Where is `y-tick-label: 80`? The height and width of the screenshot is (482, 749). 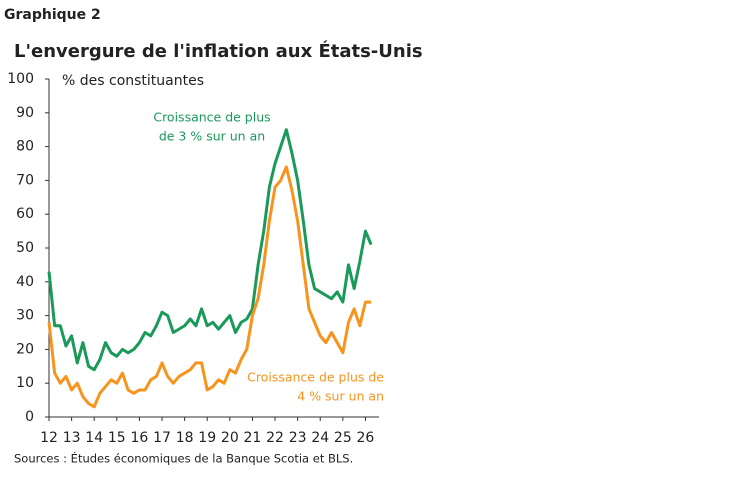
y-tick-label: 80 is located at coordinates (25, 147).